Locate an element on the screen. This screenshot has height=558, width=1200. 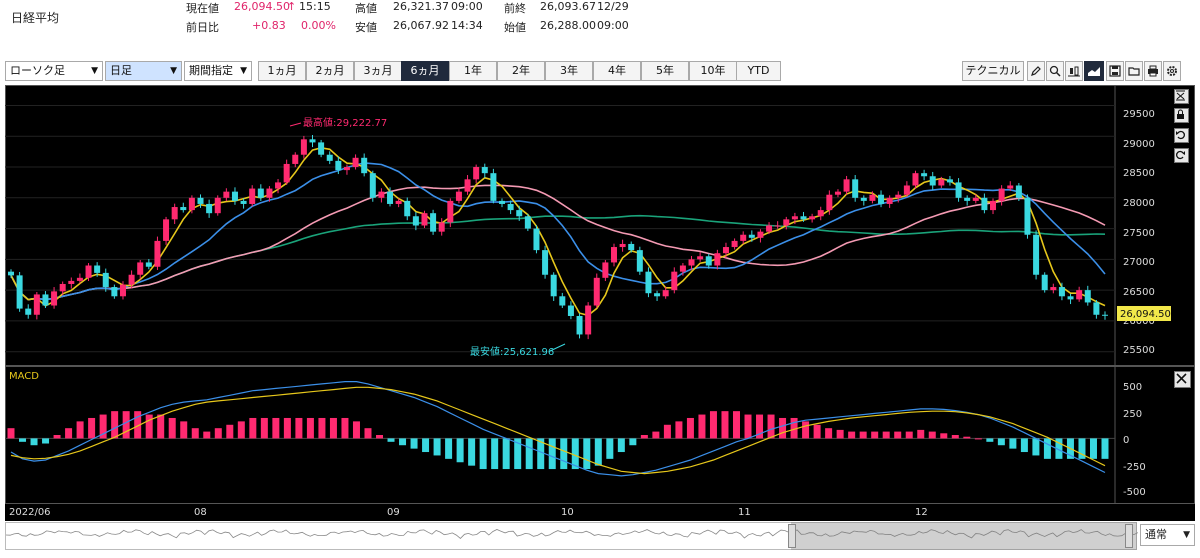
chart-type-select: ローソク足 ▼ is located at coordinates (54, 71).